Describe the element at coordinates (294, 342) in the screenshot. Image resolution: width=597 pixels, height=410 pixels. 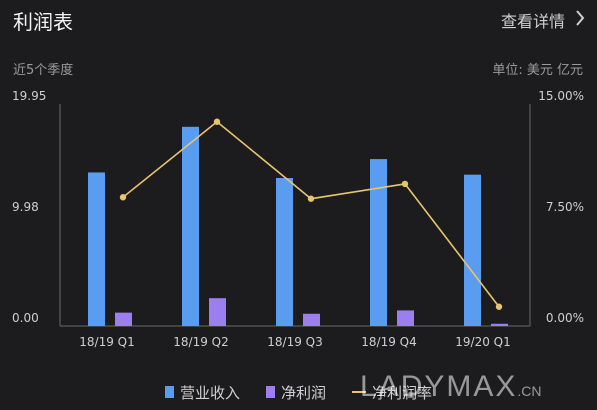
I see `x-tick-label: 18/19 Q3` at that location.